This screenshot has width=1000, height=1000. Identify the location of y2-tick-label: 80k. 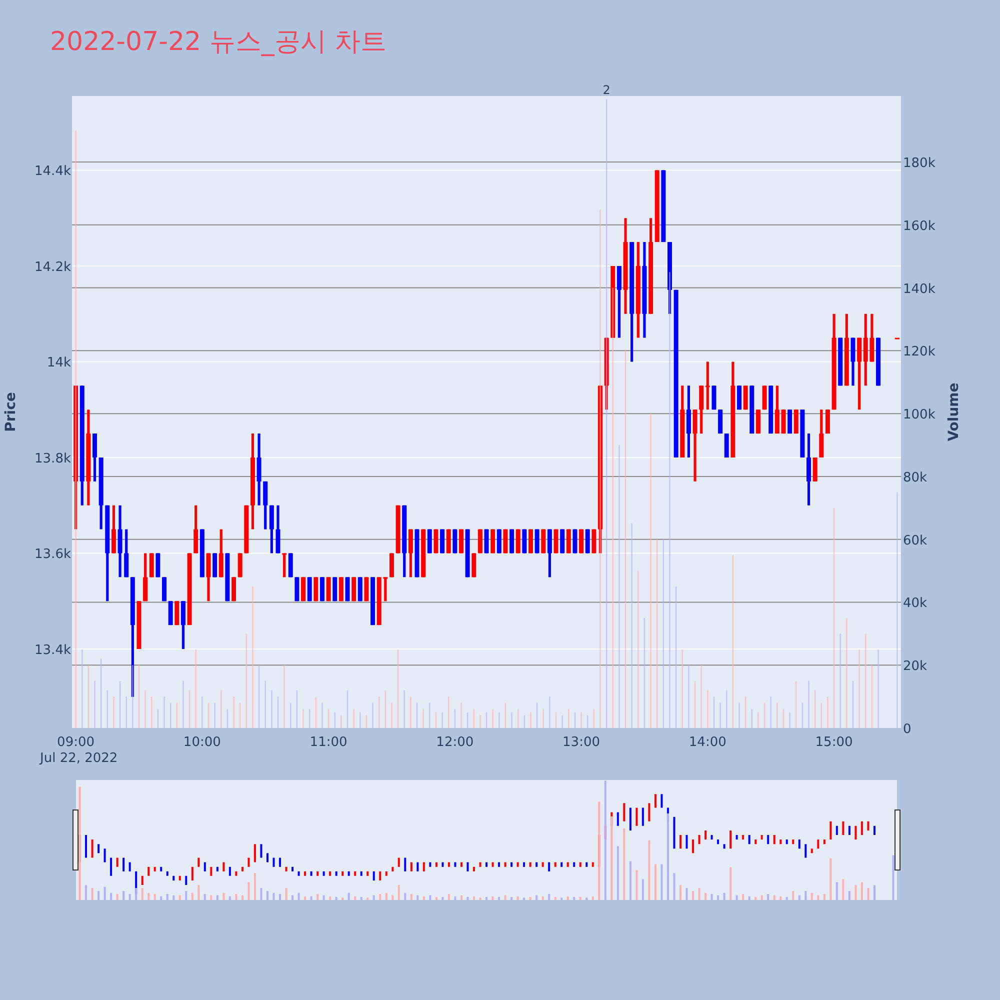
(915, 478).